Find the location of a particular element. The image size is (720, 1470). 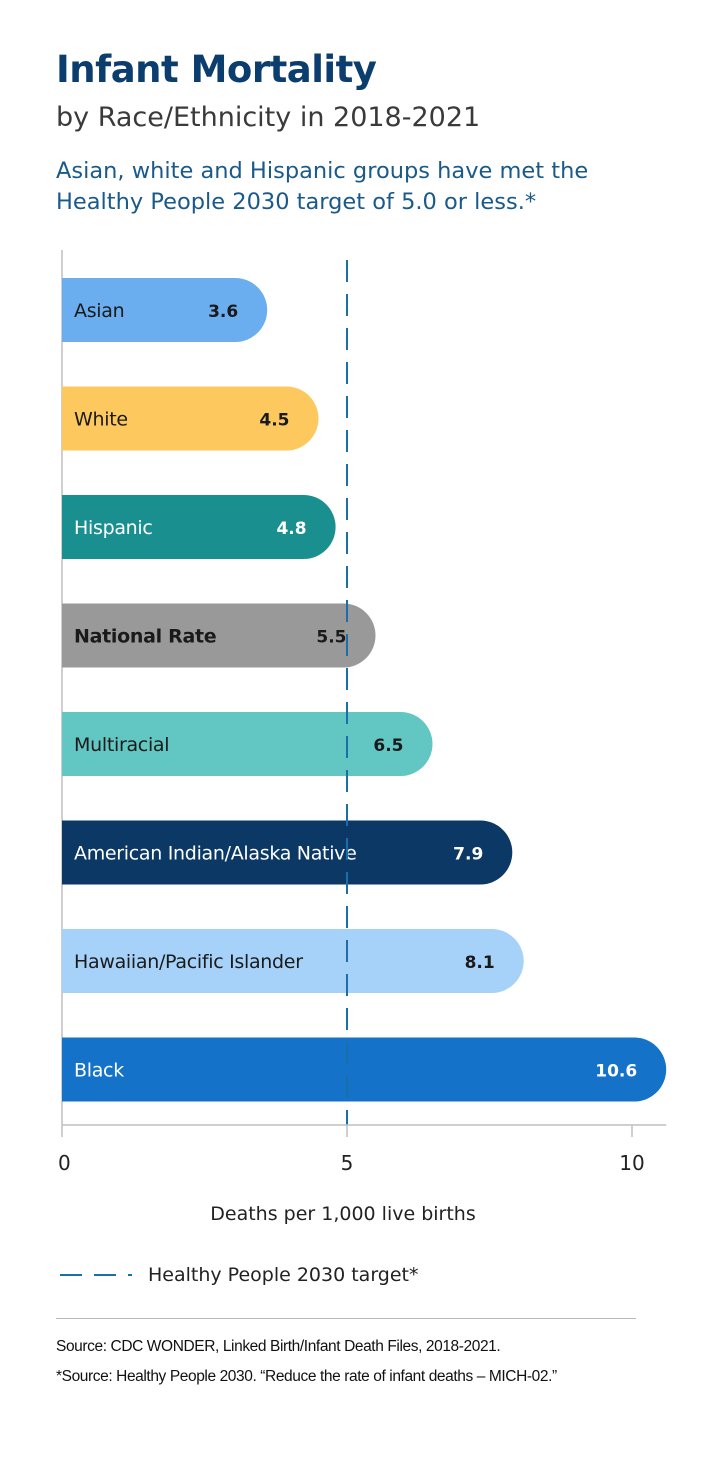

bar-category-label: National Rate is located at coordinates (145, 637).